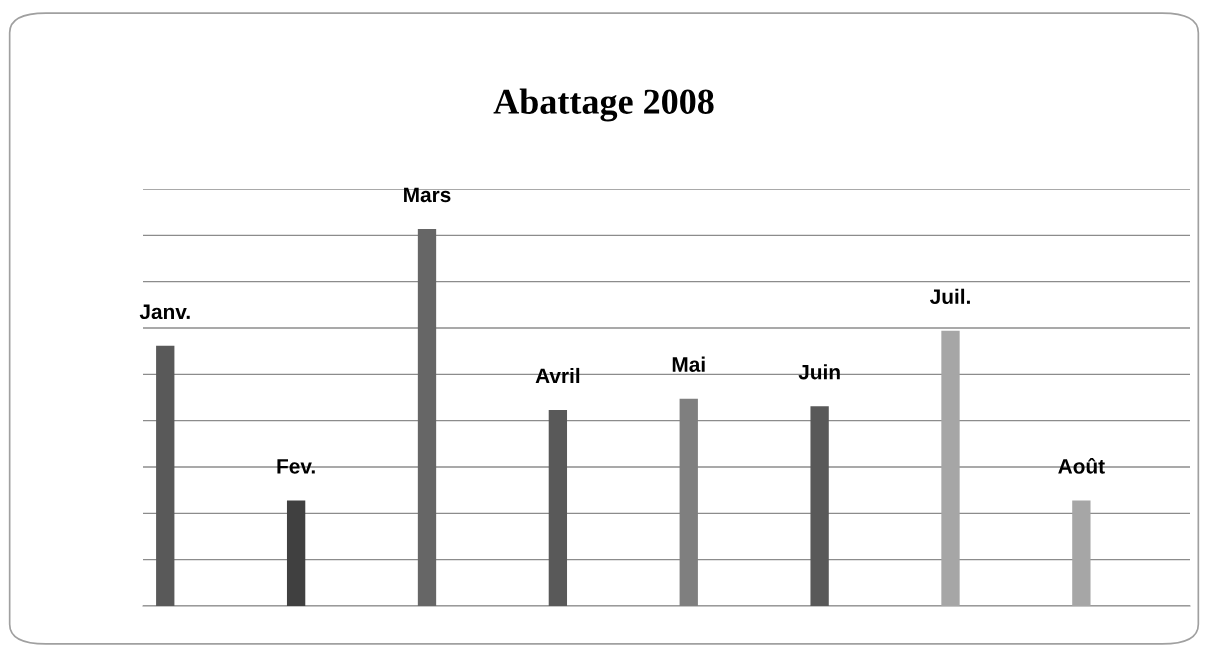  Describe the element at coordinates (427, 195) in the screenshot. I see `x-tick-label: Mars` at that location.